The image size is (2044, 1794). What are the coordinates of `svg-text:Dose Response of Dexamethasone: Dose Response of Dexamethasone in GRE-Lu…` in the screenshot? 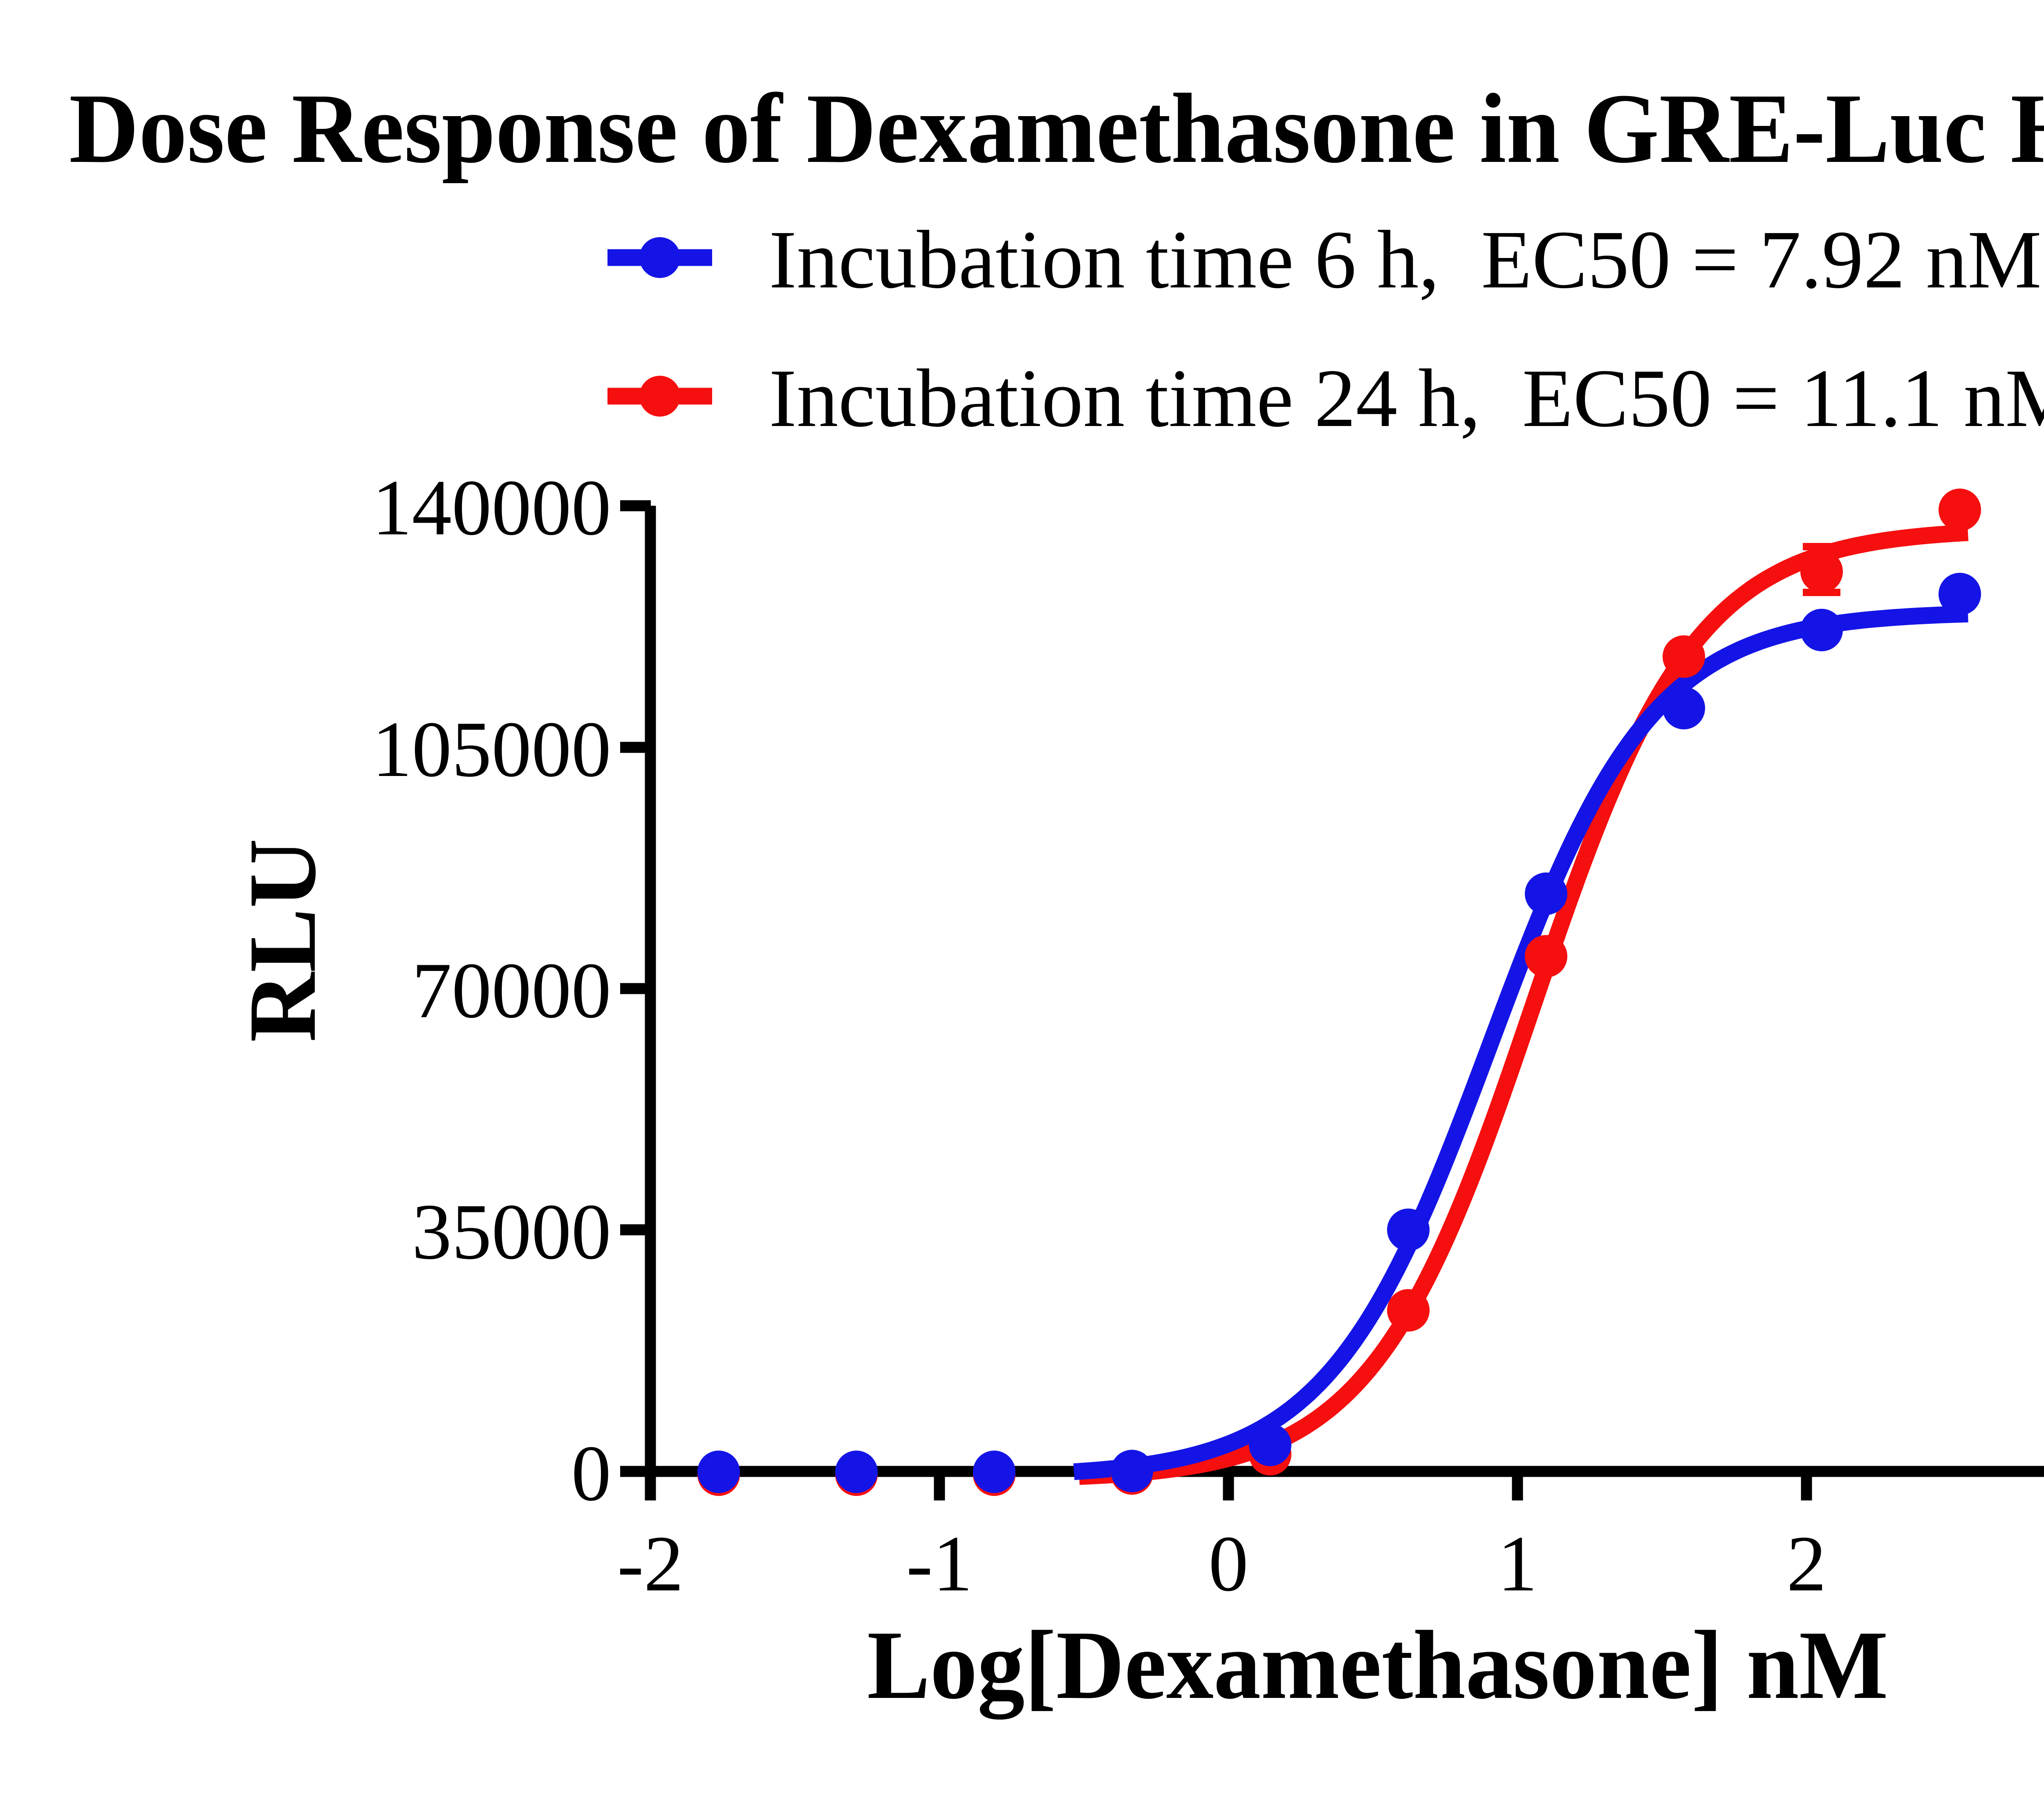 It's located at (1056, 128).